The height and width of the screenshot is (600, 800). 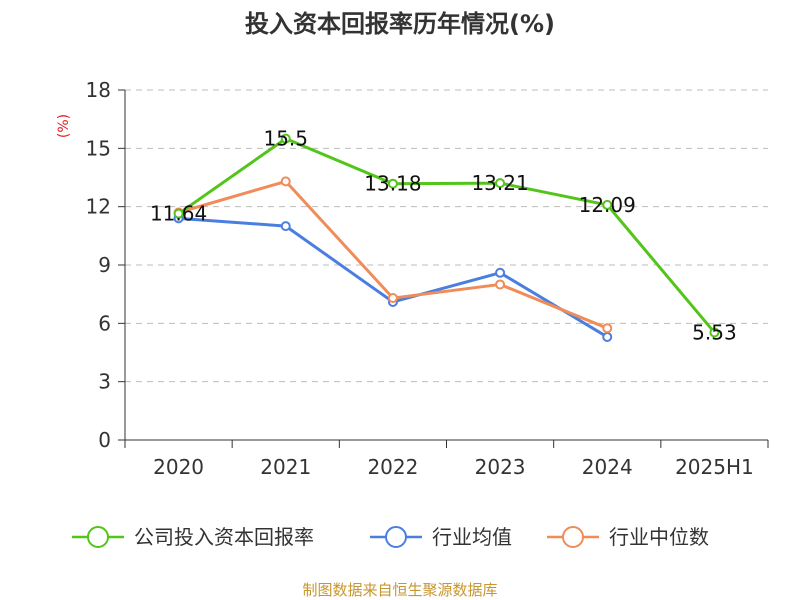 What do you see at coordinates (98, 207) in the screenshot?
I see `y-tick-label: 12` at bounding box center [98, 207].